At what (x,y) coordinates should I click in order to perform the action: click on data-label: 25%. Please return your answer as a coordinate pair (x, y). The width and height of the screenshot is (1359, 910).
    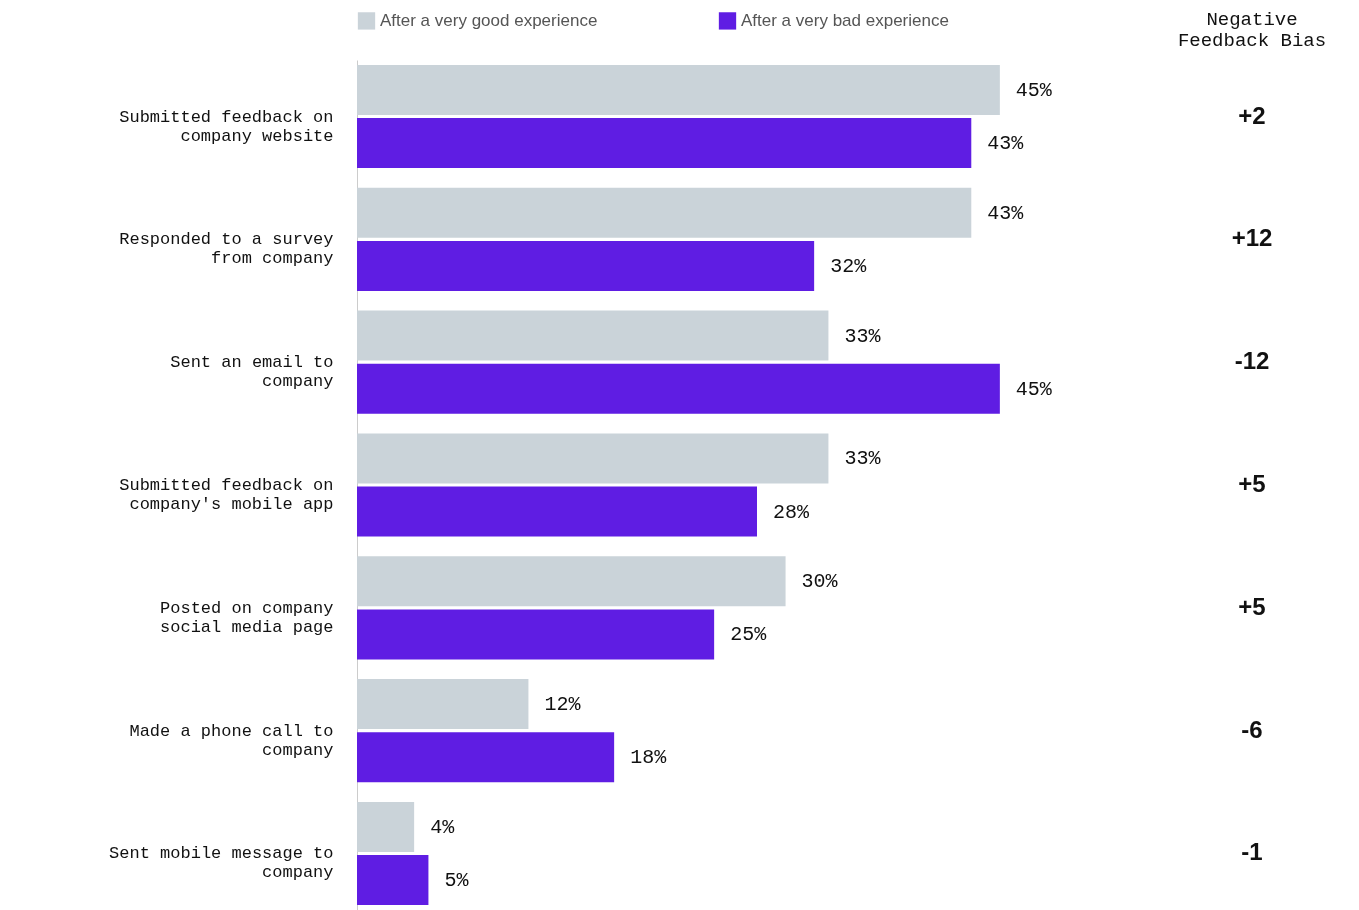
    Looking at the image, I should click on (749, 635).